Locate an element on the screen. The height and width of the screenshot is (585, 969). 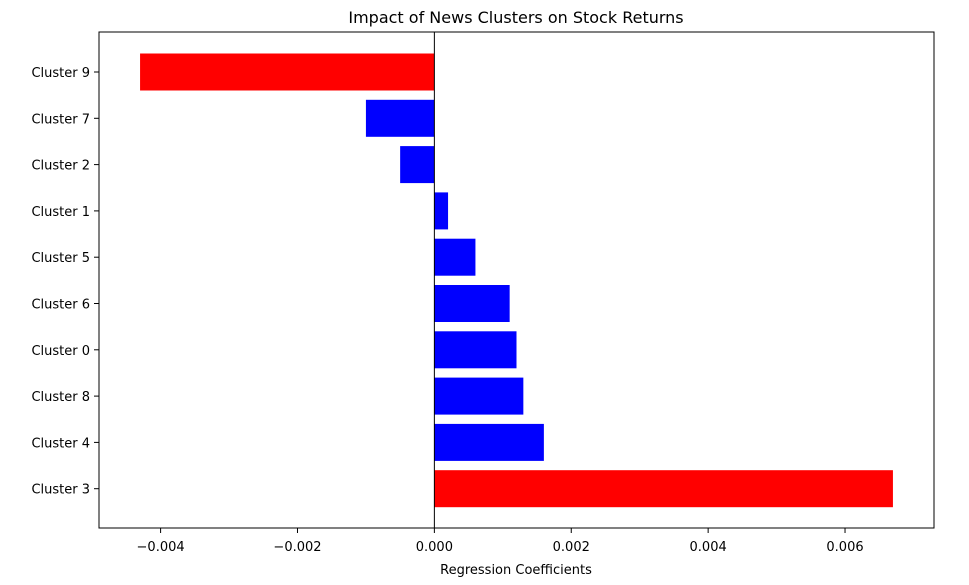
x-tick-label: 0.002 is located at coordinates (571, 547).